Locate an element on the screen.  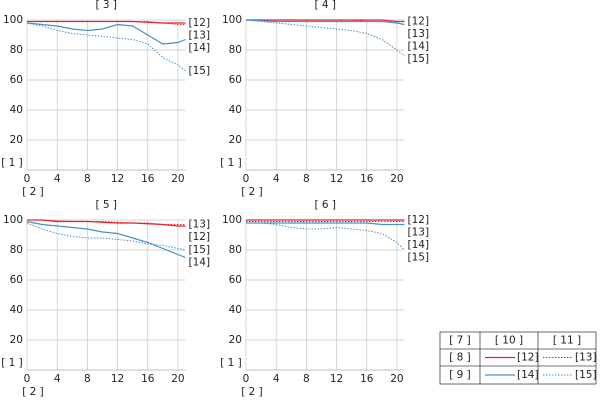
chart-title: [ 5 ] is located at coordinates (106, 205).